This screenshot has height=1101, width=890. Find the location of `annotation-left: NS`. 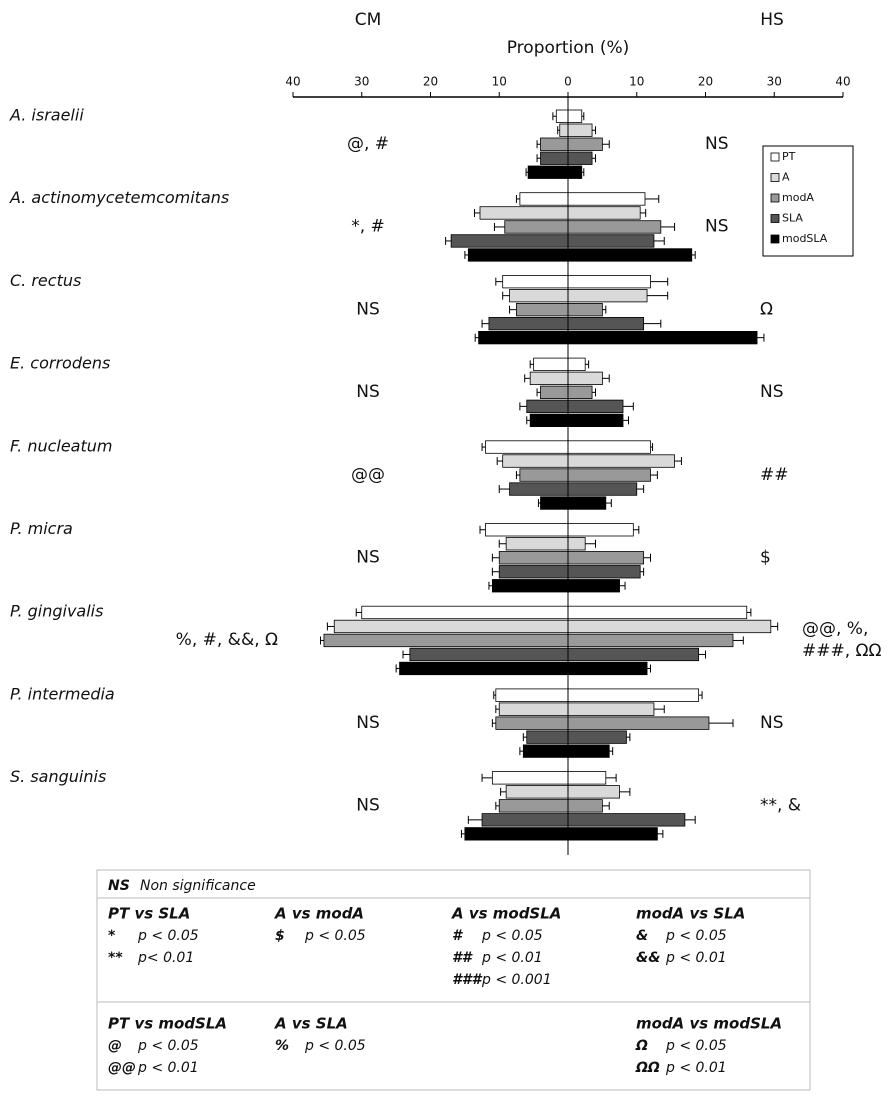

annotation-left: NS is located at coordinates (368, 723).